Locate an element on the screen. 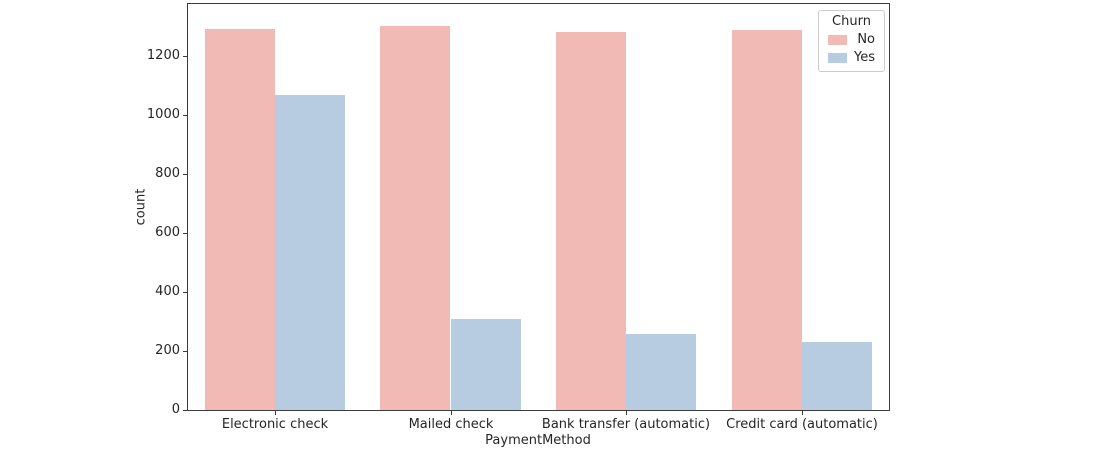  x-tick-label: Mailed check is located at coordinates (451, 424).